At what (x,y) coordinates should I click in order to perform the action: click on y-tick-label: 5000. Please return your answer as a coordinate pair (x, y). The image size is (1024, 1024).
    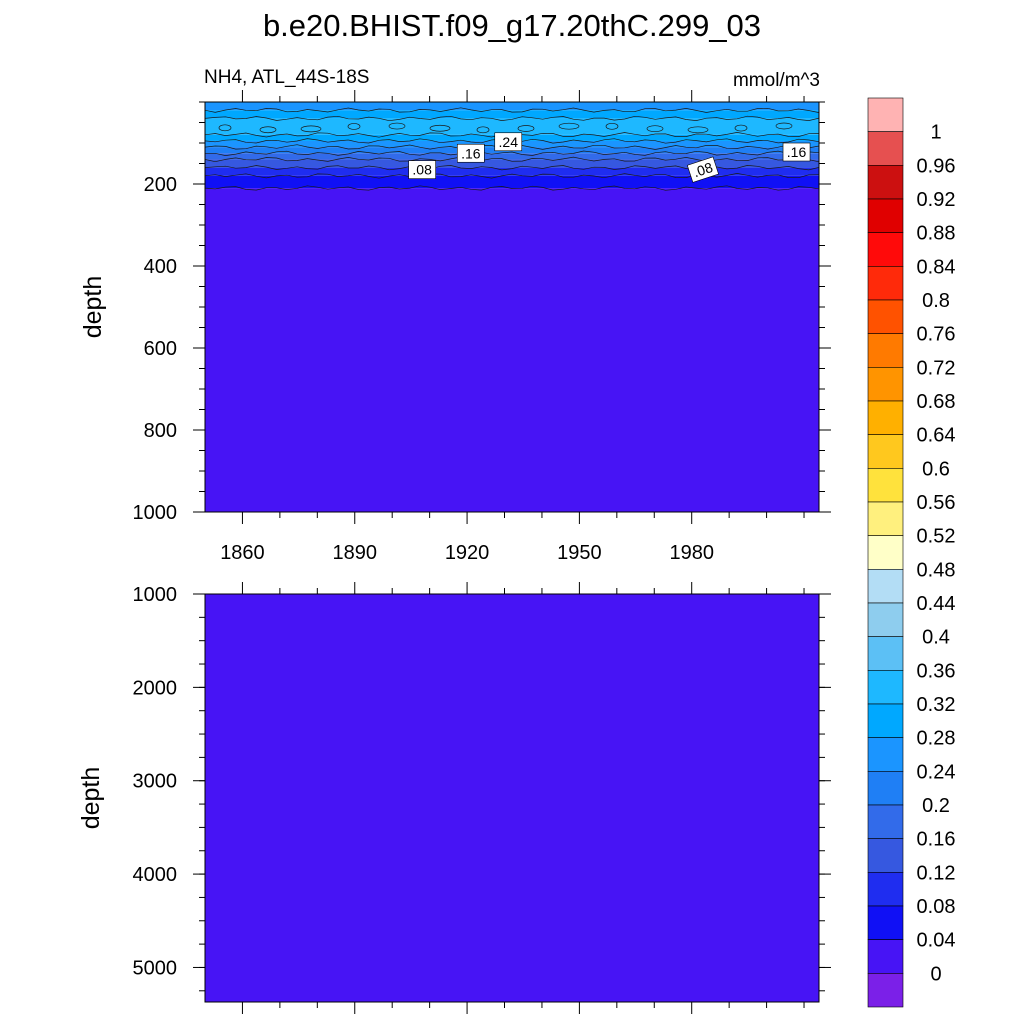
    Looking at the image, I should click on (155, 968).